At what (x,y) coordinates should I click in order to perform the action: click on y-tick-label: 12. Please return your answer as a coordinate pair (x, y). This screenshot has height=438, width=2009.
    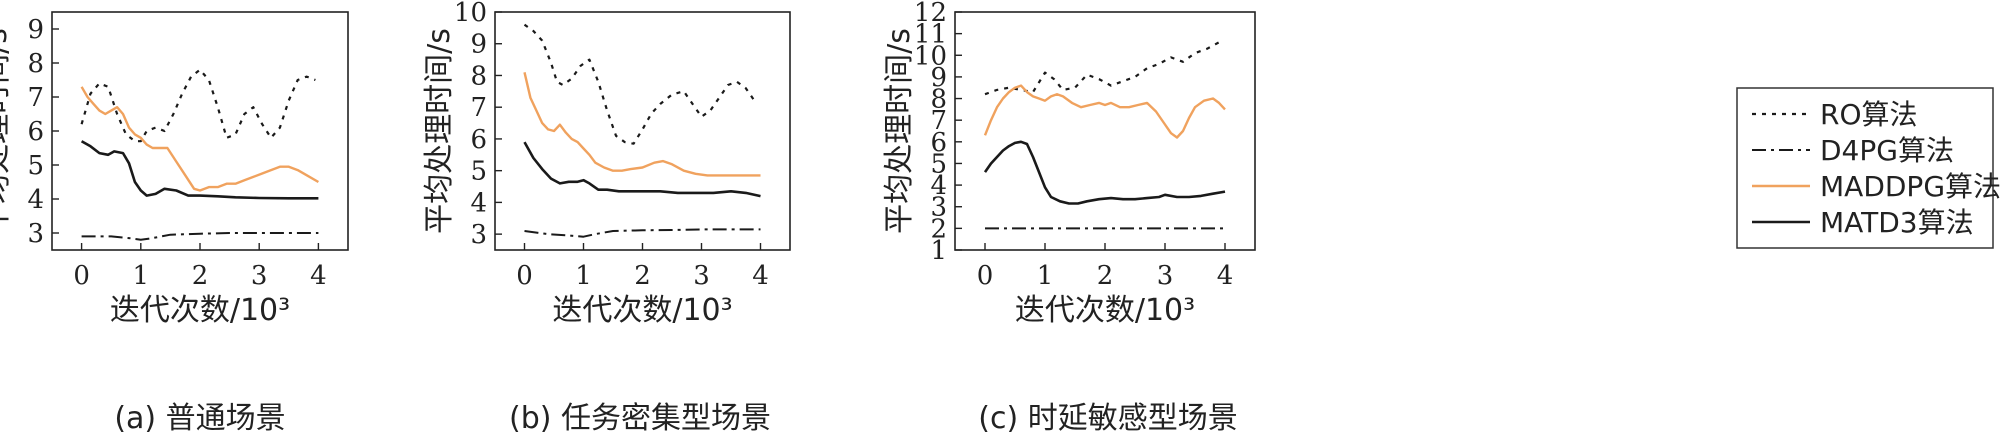
    Looking at the image, I should click on (930, 14).